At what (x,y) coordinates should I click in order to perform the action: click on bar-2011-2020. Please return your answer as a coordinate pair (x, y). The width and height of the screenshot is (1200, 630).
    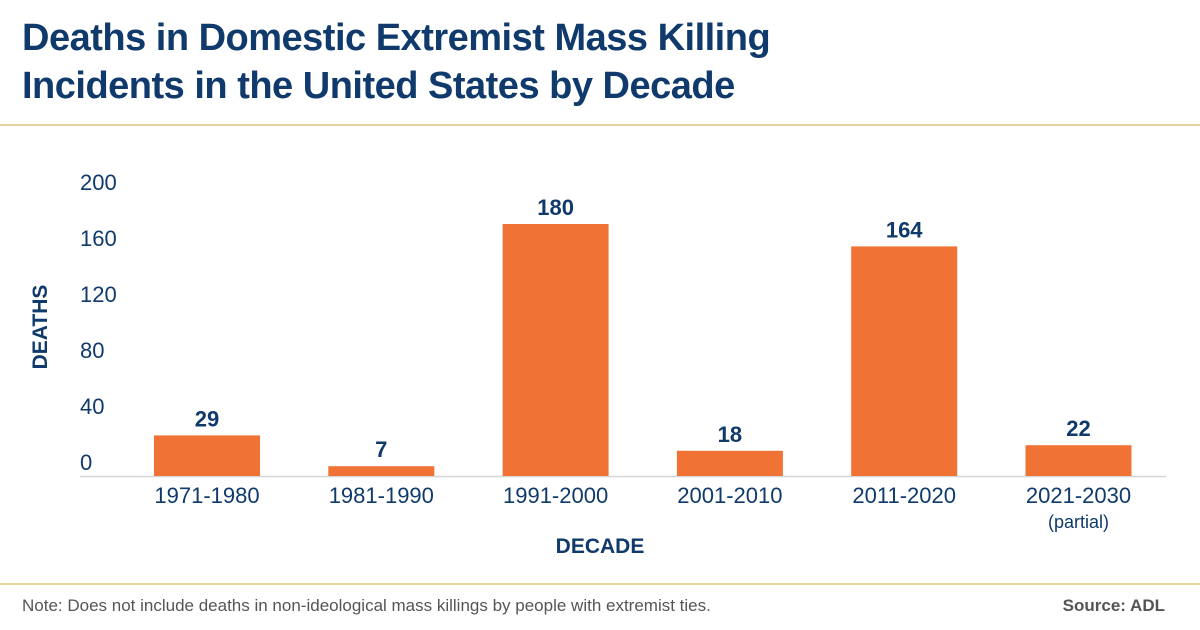
    Looking at the image, I should click on (904, 361).